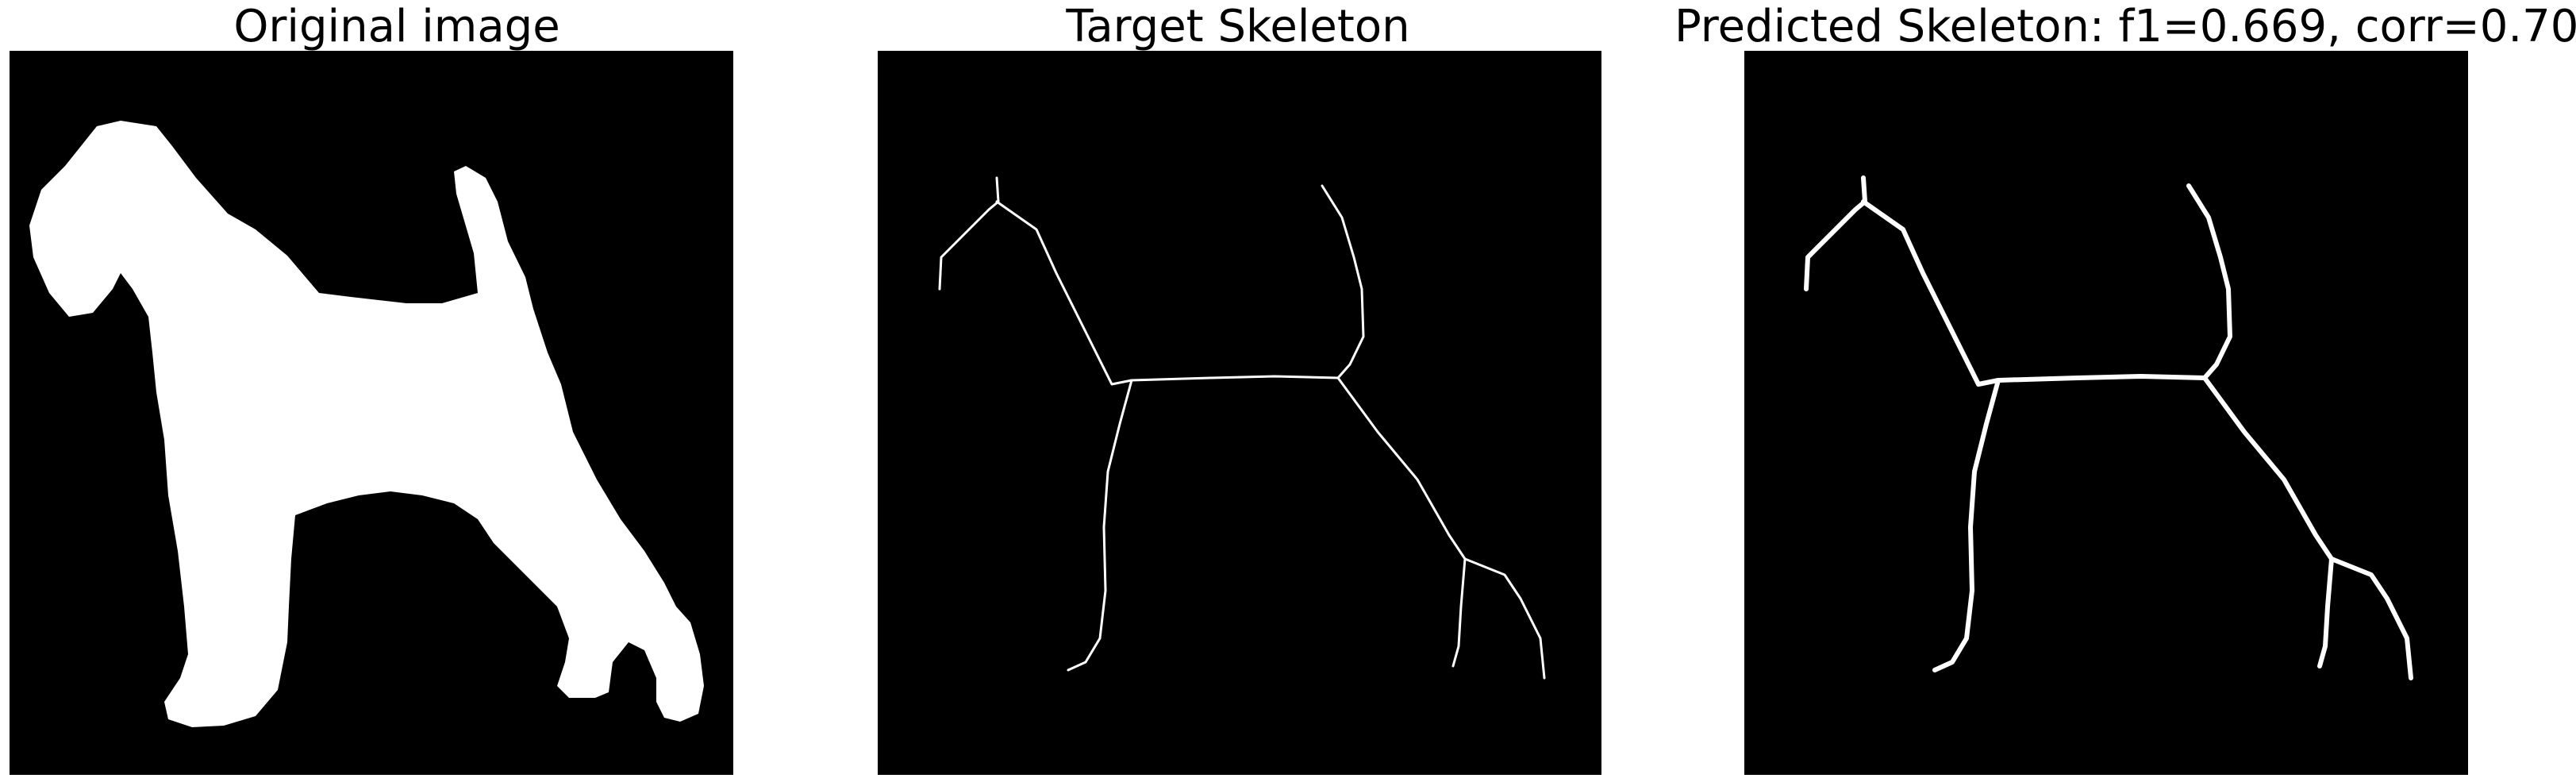 The width and height of the screenshot is (2576, 782). I want to click on panel-title-predicted: Predicted Skeleton: f1=0.669, corr=0.707, so click(2125, 27).